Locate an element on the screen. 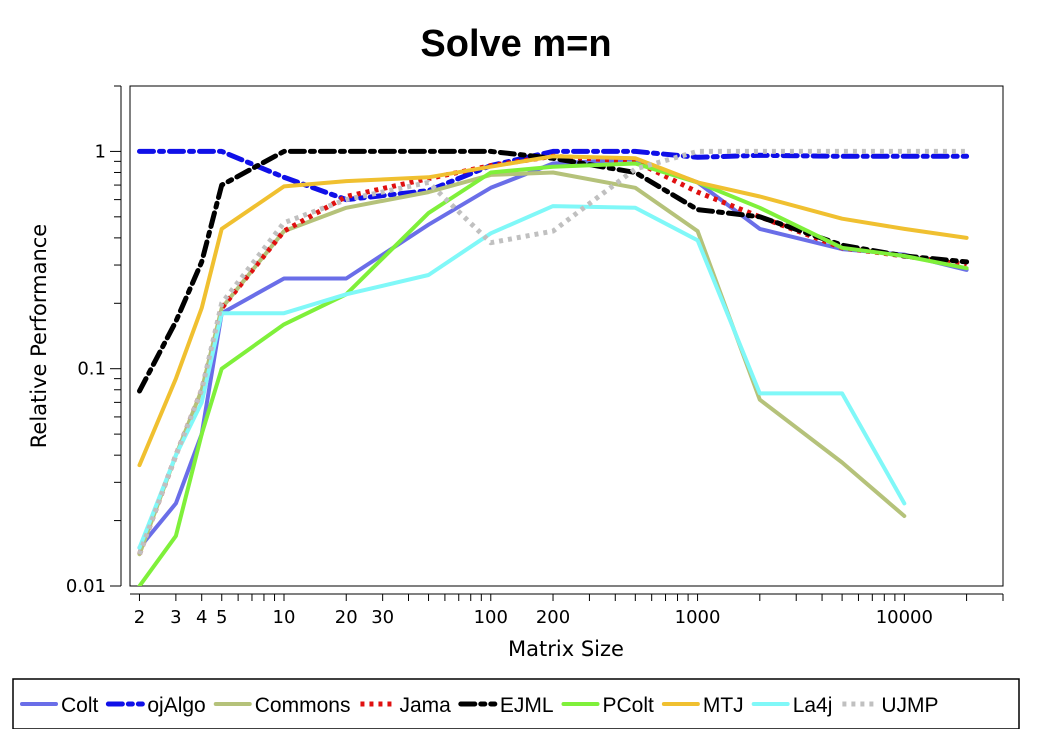 This screenshot has width=1041, height=729. legend-label-jama: Jama is located at coordinates (425, 705).